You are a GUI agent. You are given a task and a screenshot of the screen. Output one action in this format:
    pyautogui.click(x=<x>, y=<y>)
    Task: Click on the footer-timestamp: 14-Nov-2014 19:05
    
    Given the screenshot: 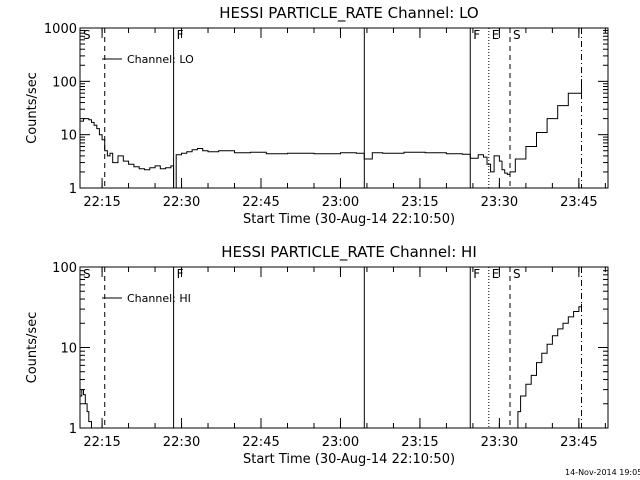 What is the action you would take?
    pyautogui.click(x=602, y=472)
    